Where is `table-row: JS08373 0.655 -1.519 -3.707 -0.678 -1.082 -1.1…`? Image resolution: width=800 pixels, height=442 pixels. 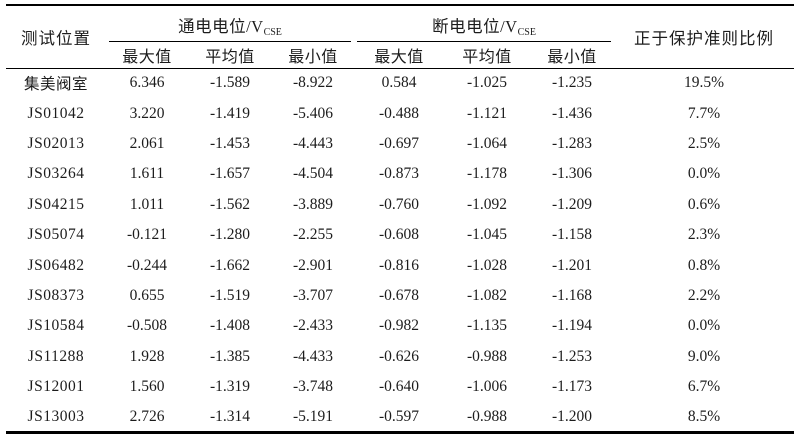 table-row: JS08373 0.655 -1.519 -3.707 -0.678 -1.082 -1.1… is located at coordinates (400, 296).